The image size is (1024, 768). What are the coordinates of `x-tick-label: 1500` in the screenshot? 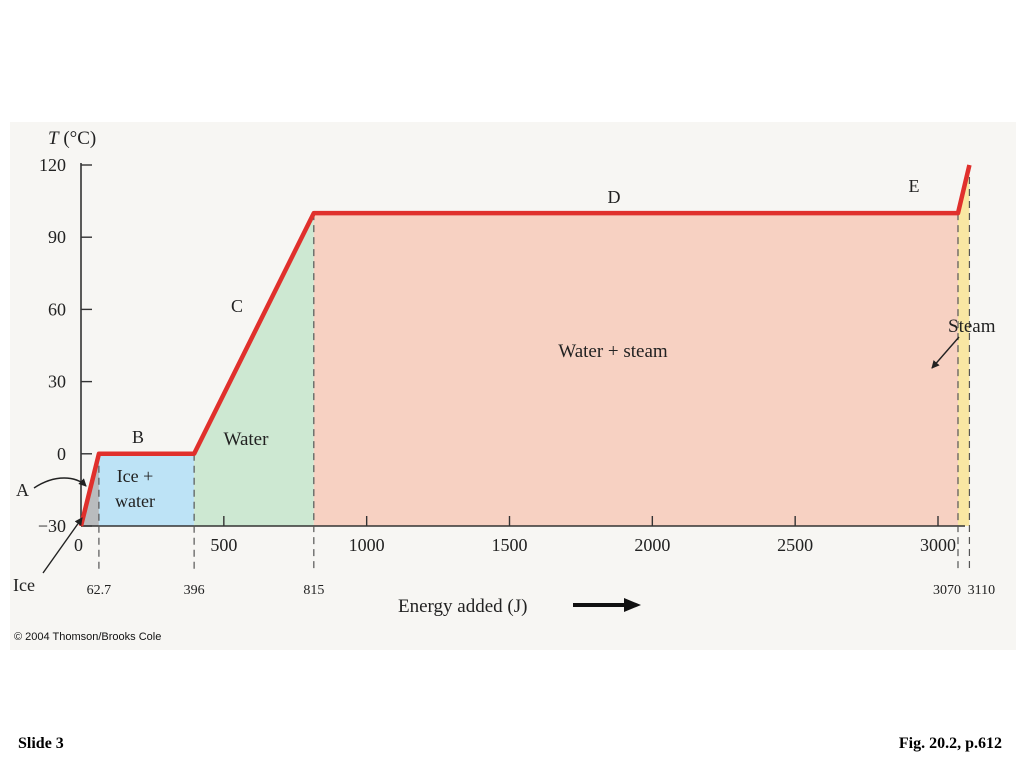 It's located at (510, 545).